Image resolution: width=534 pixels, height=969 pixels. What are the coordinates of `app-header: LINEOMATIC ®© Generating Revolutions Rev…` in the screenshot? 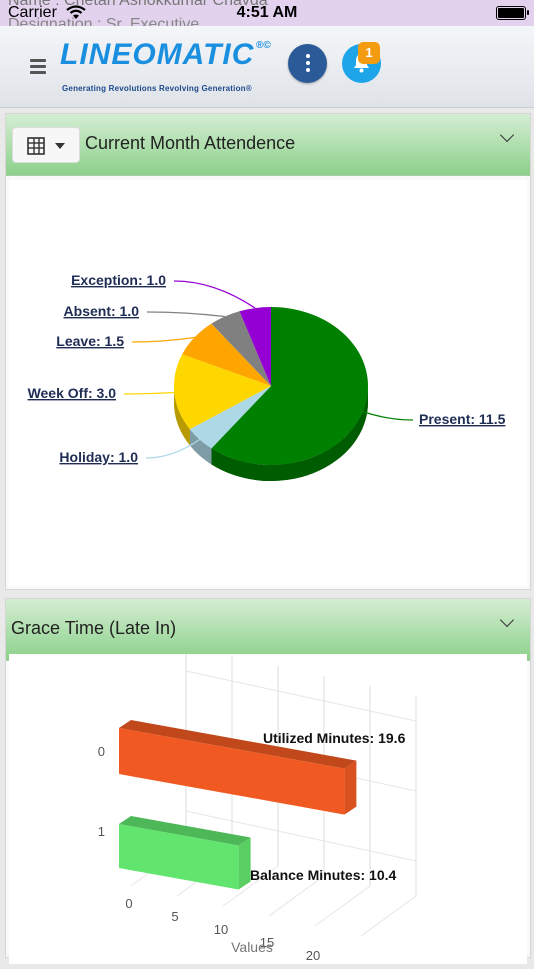 It's located at (267, 67).